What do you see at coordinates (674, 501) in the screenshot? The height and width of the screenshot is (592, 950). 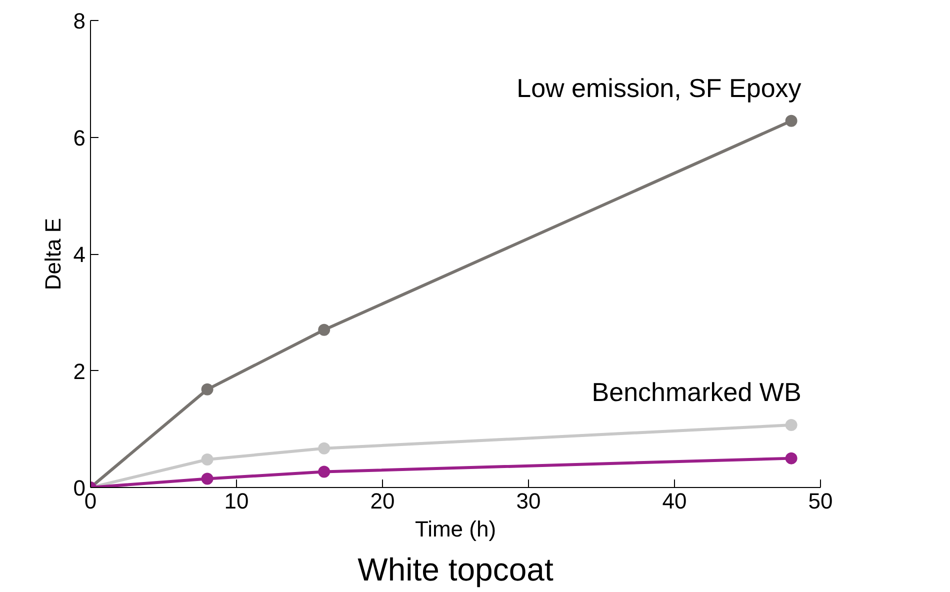 I see `x-tick-label: 40` at bounding box center [674, 501].